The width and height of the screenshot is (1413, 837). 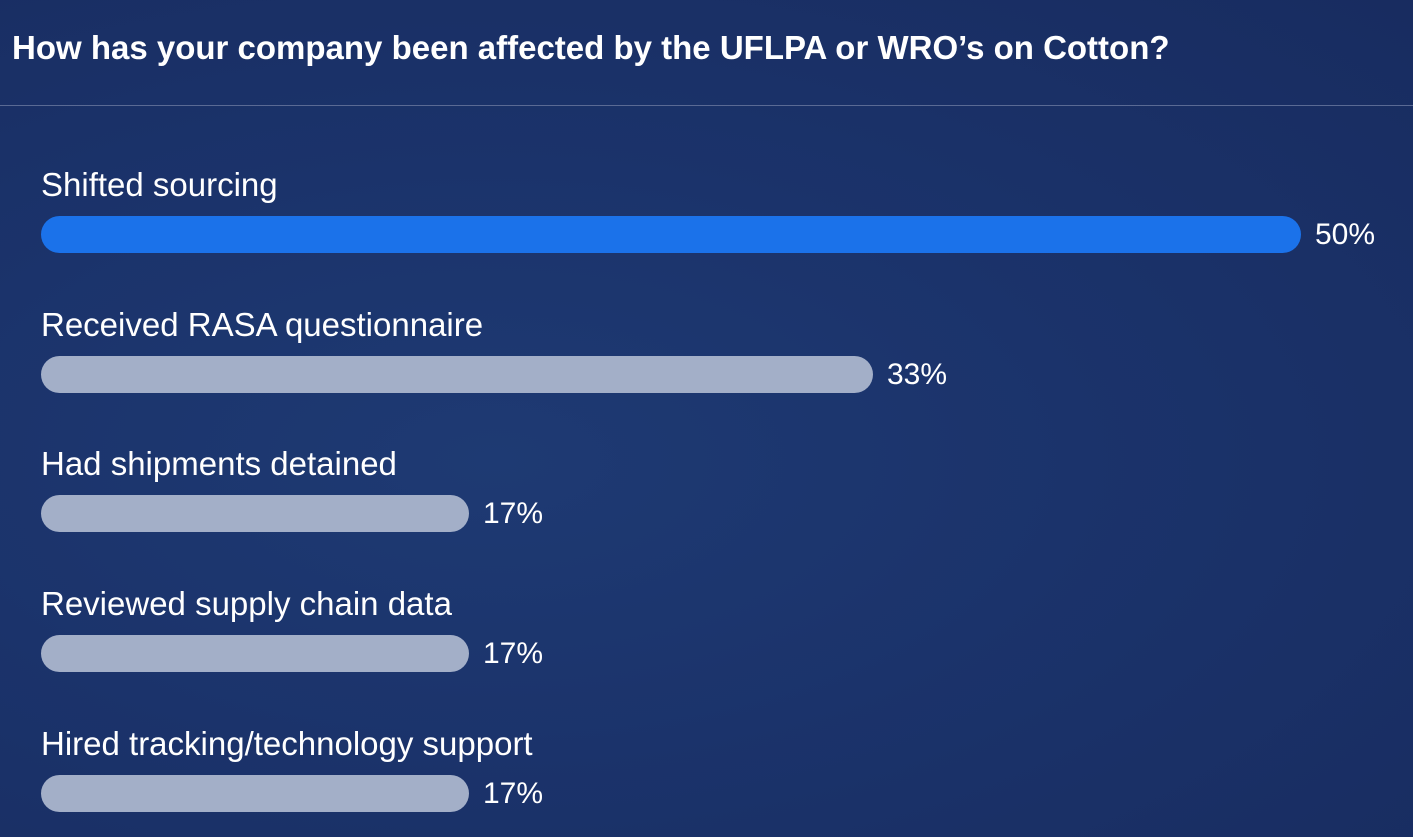 What do you see at coordinates (159, 184) in the screenshot?
I see `option-label: Shifted sourcing` at bounding box center [159, 184].